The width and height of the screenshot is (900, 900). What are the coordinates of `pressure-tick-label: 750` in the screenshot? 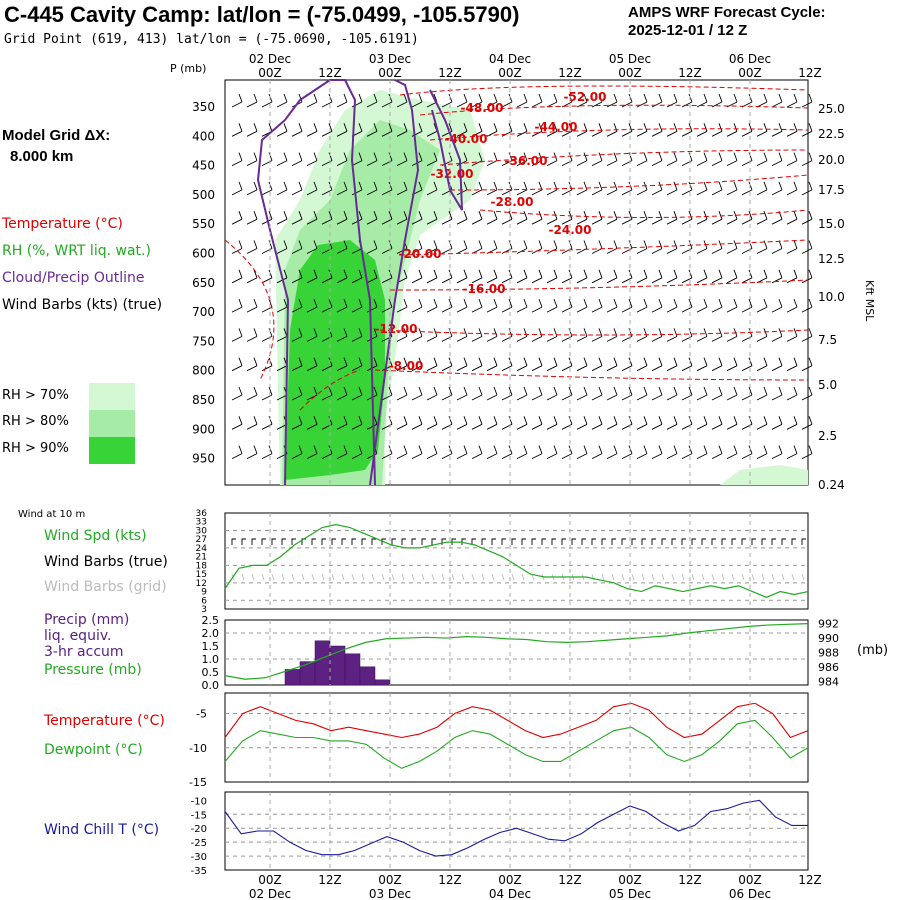 It's located at (203, 341).